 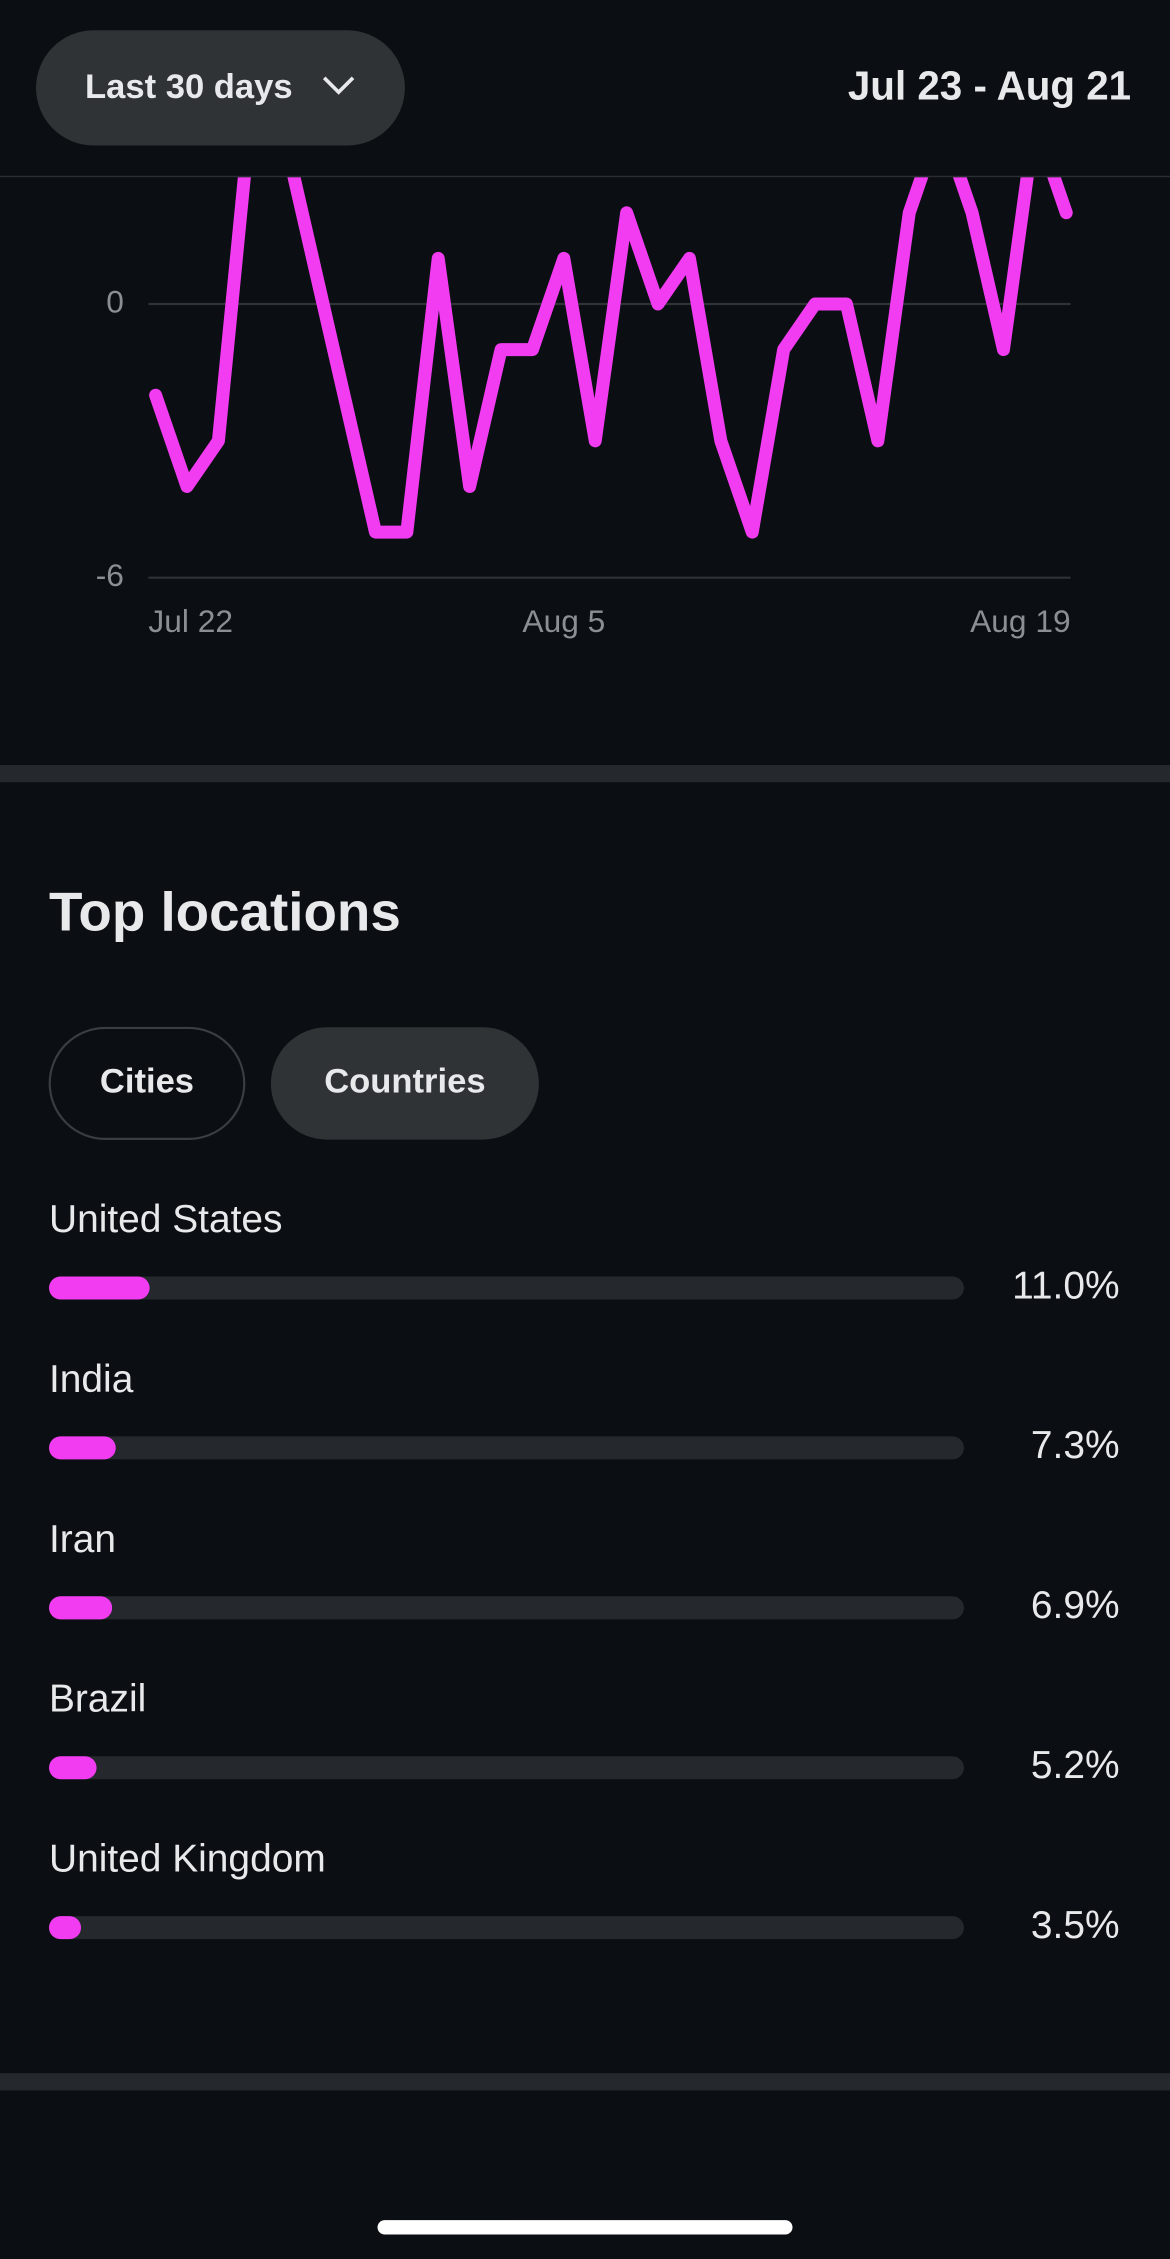 What do you see at coordinates (189, 87) in the screenshot?
I see `range-label: Last 30 days` at bounding box center [189, 87].